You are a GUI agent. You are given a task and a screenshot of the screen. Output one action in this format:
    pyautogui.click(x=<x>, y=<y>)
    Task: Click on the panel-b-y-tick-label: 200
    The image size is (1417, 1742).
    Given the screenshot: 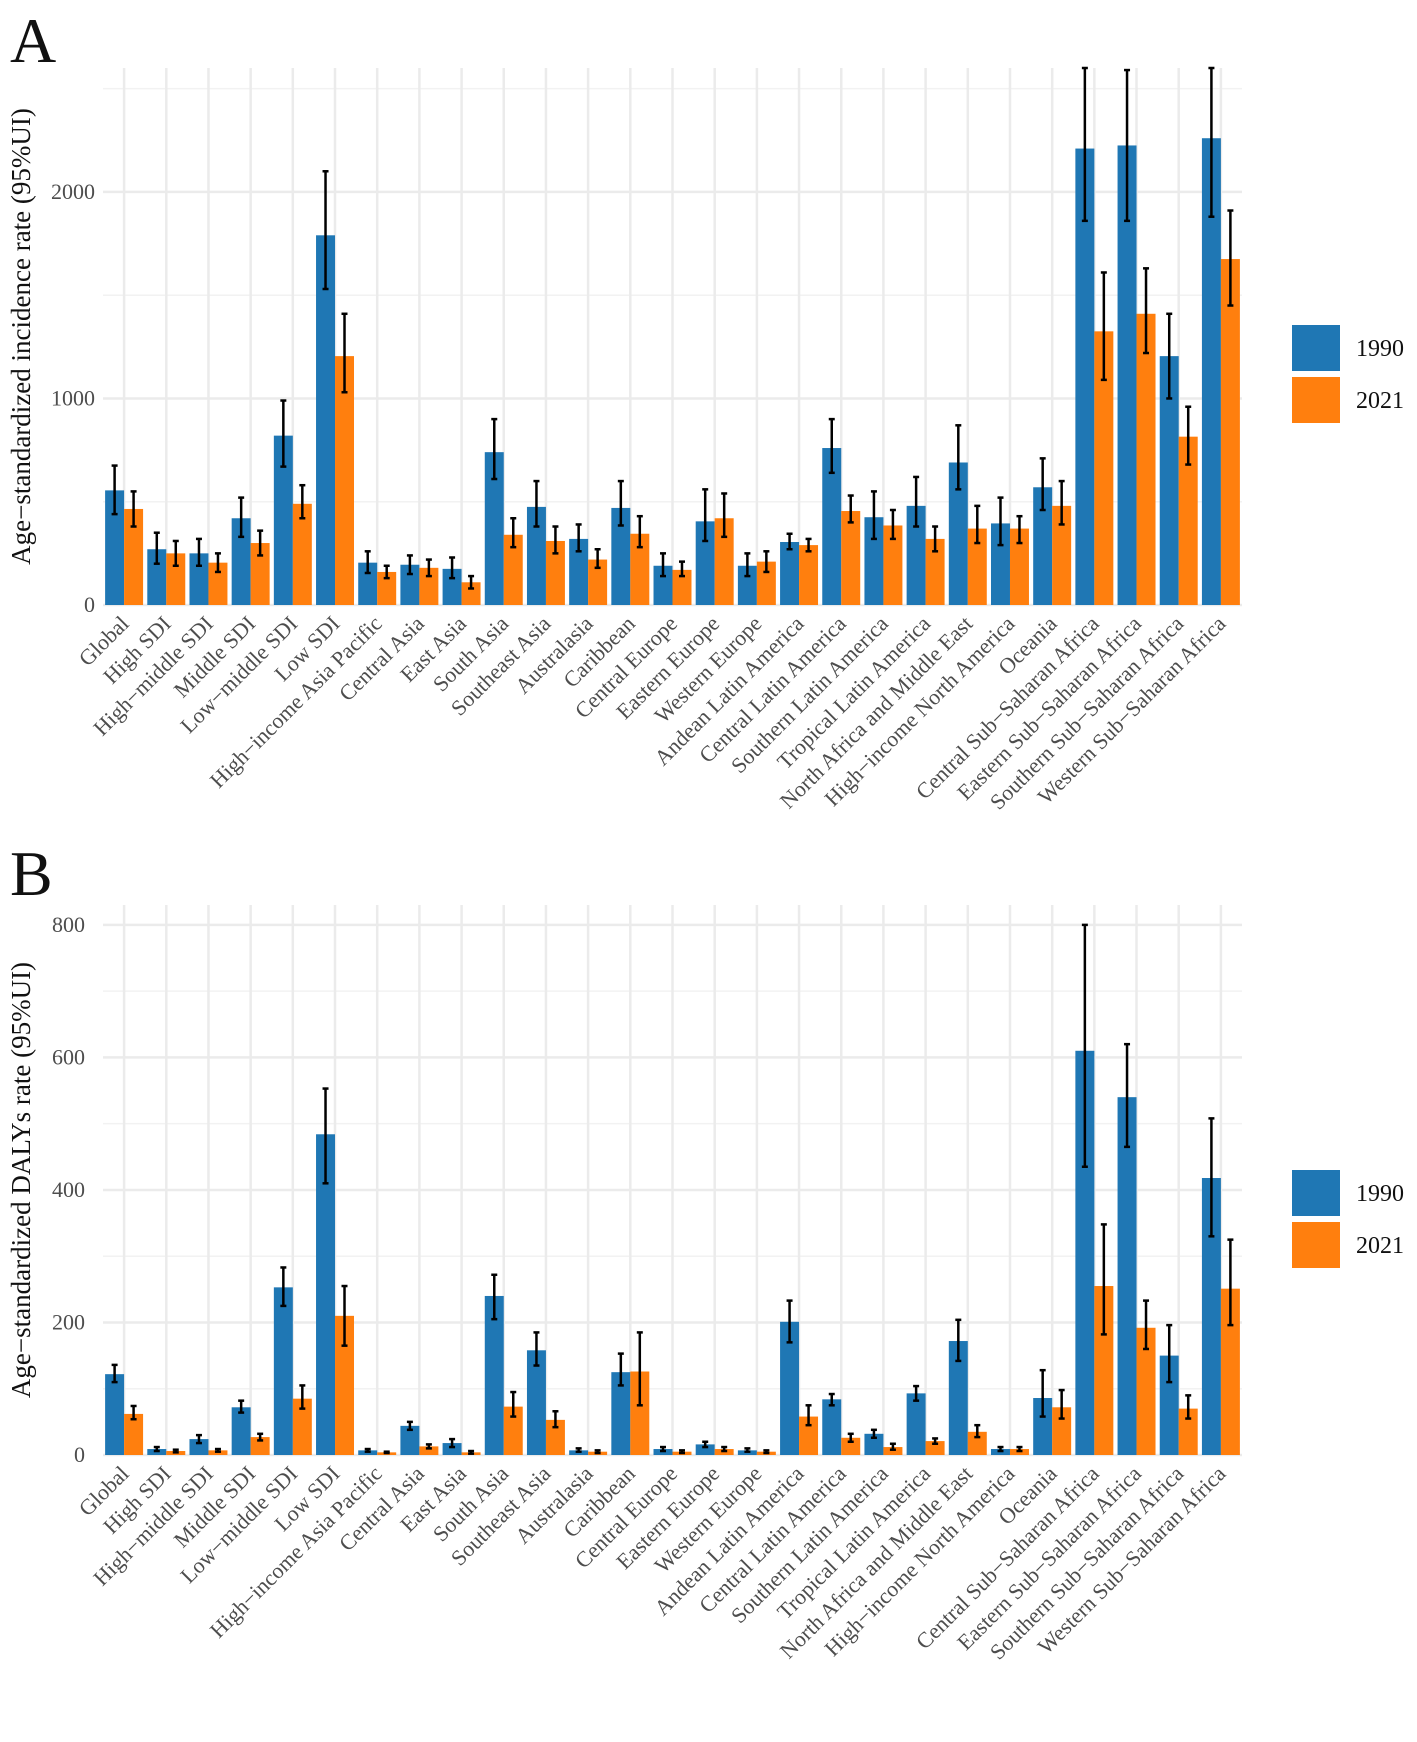 What is the action you would take?
    pyautogui.click(x=68, y=1321)
    